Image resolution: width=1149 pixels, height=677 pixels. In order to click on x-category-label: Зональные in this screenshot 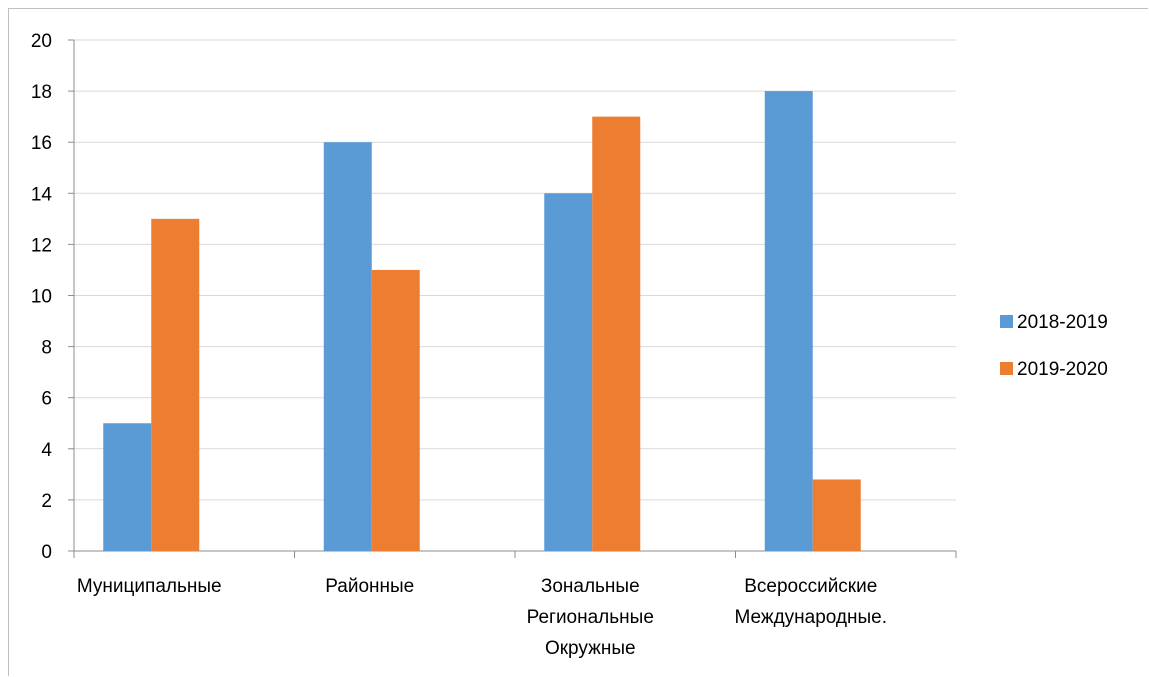, I will do `click(590, 586)`.